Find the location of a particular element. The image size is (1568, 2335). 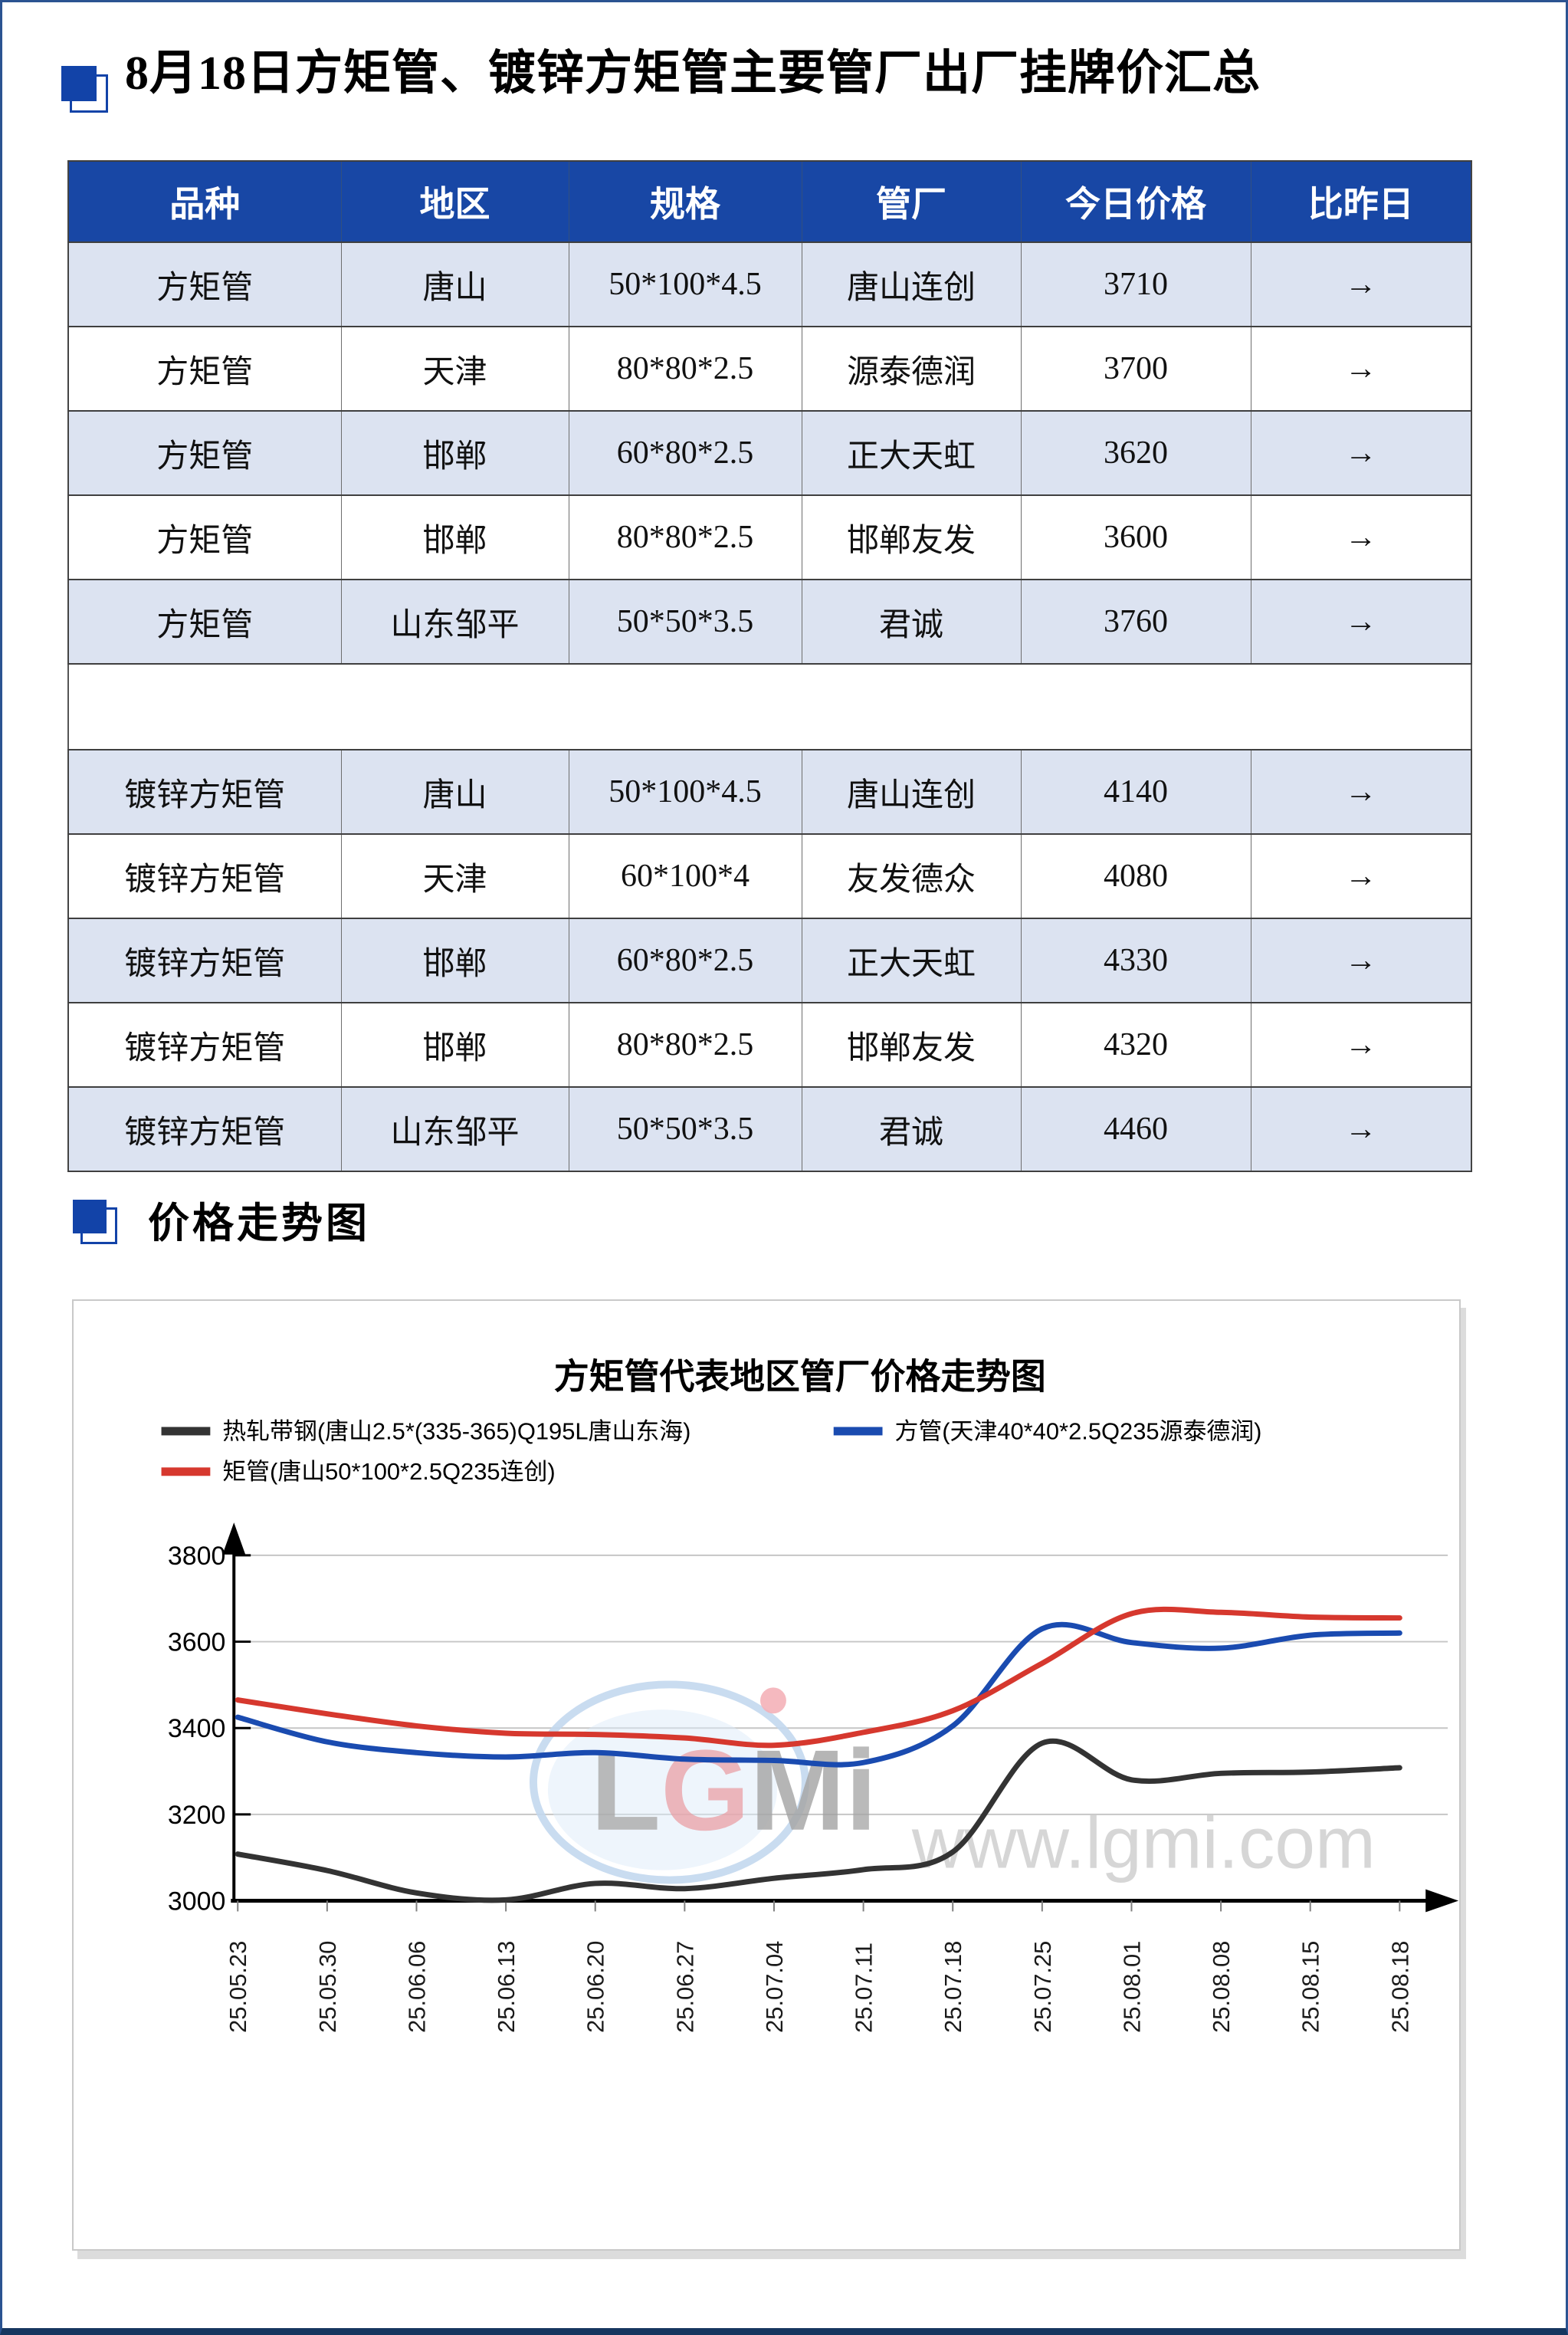

column-header-2: 规格 is located at coordinates (685, 201).